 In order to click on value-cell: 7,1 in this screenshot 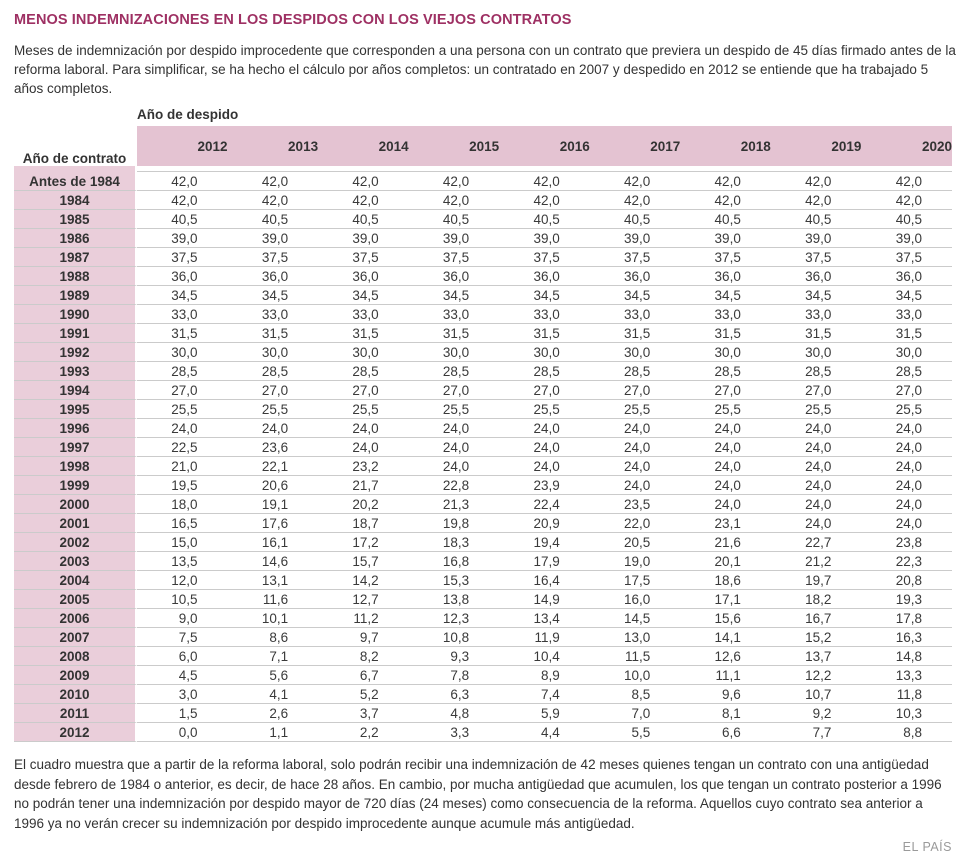, I will do `click(273, 656)`.